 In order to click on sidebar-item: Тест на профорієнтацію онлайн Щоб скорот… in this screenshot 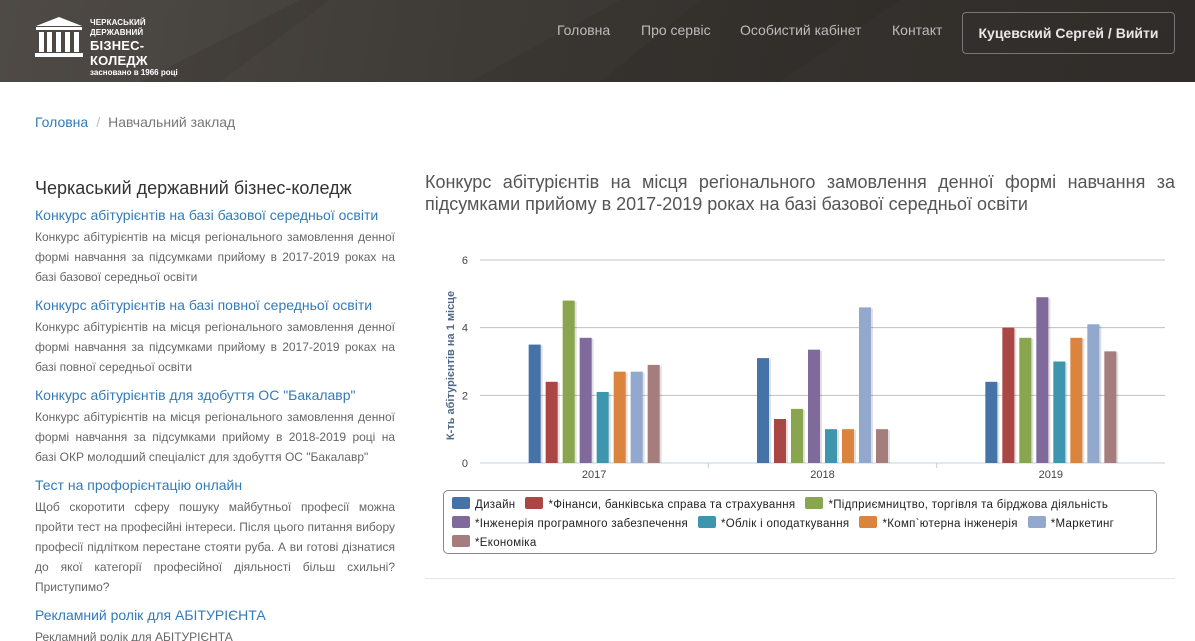, I will do `click(215, 536)`.